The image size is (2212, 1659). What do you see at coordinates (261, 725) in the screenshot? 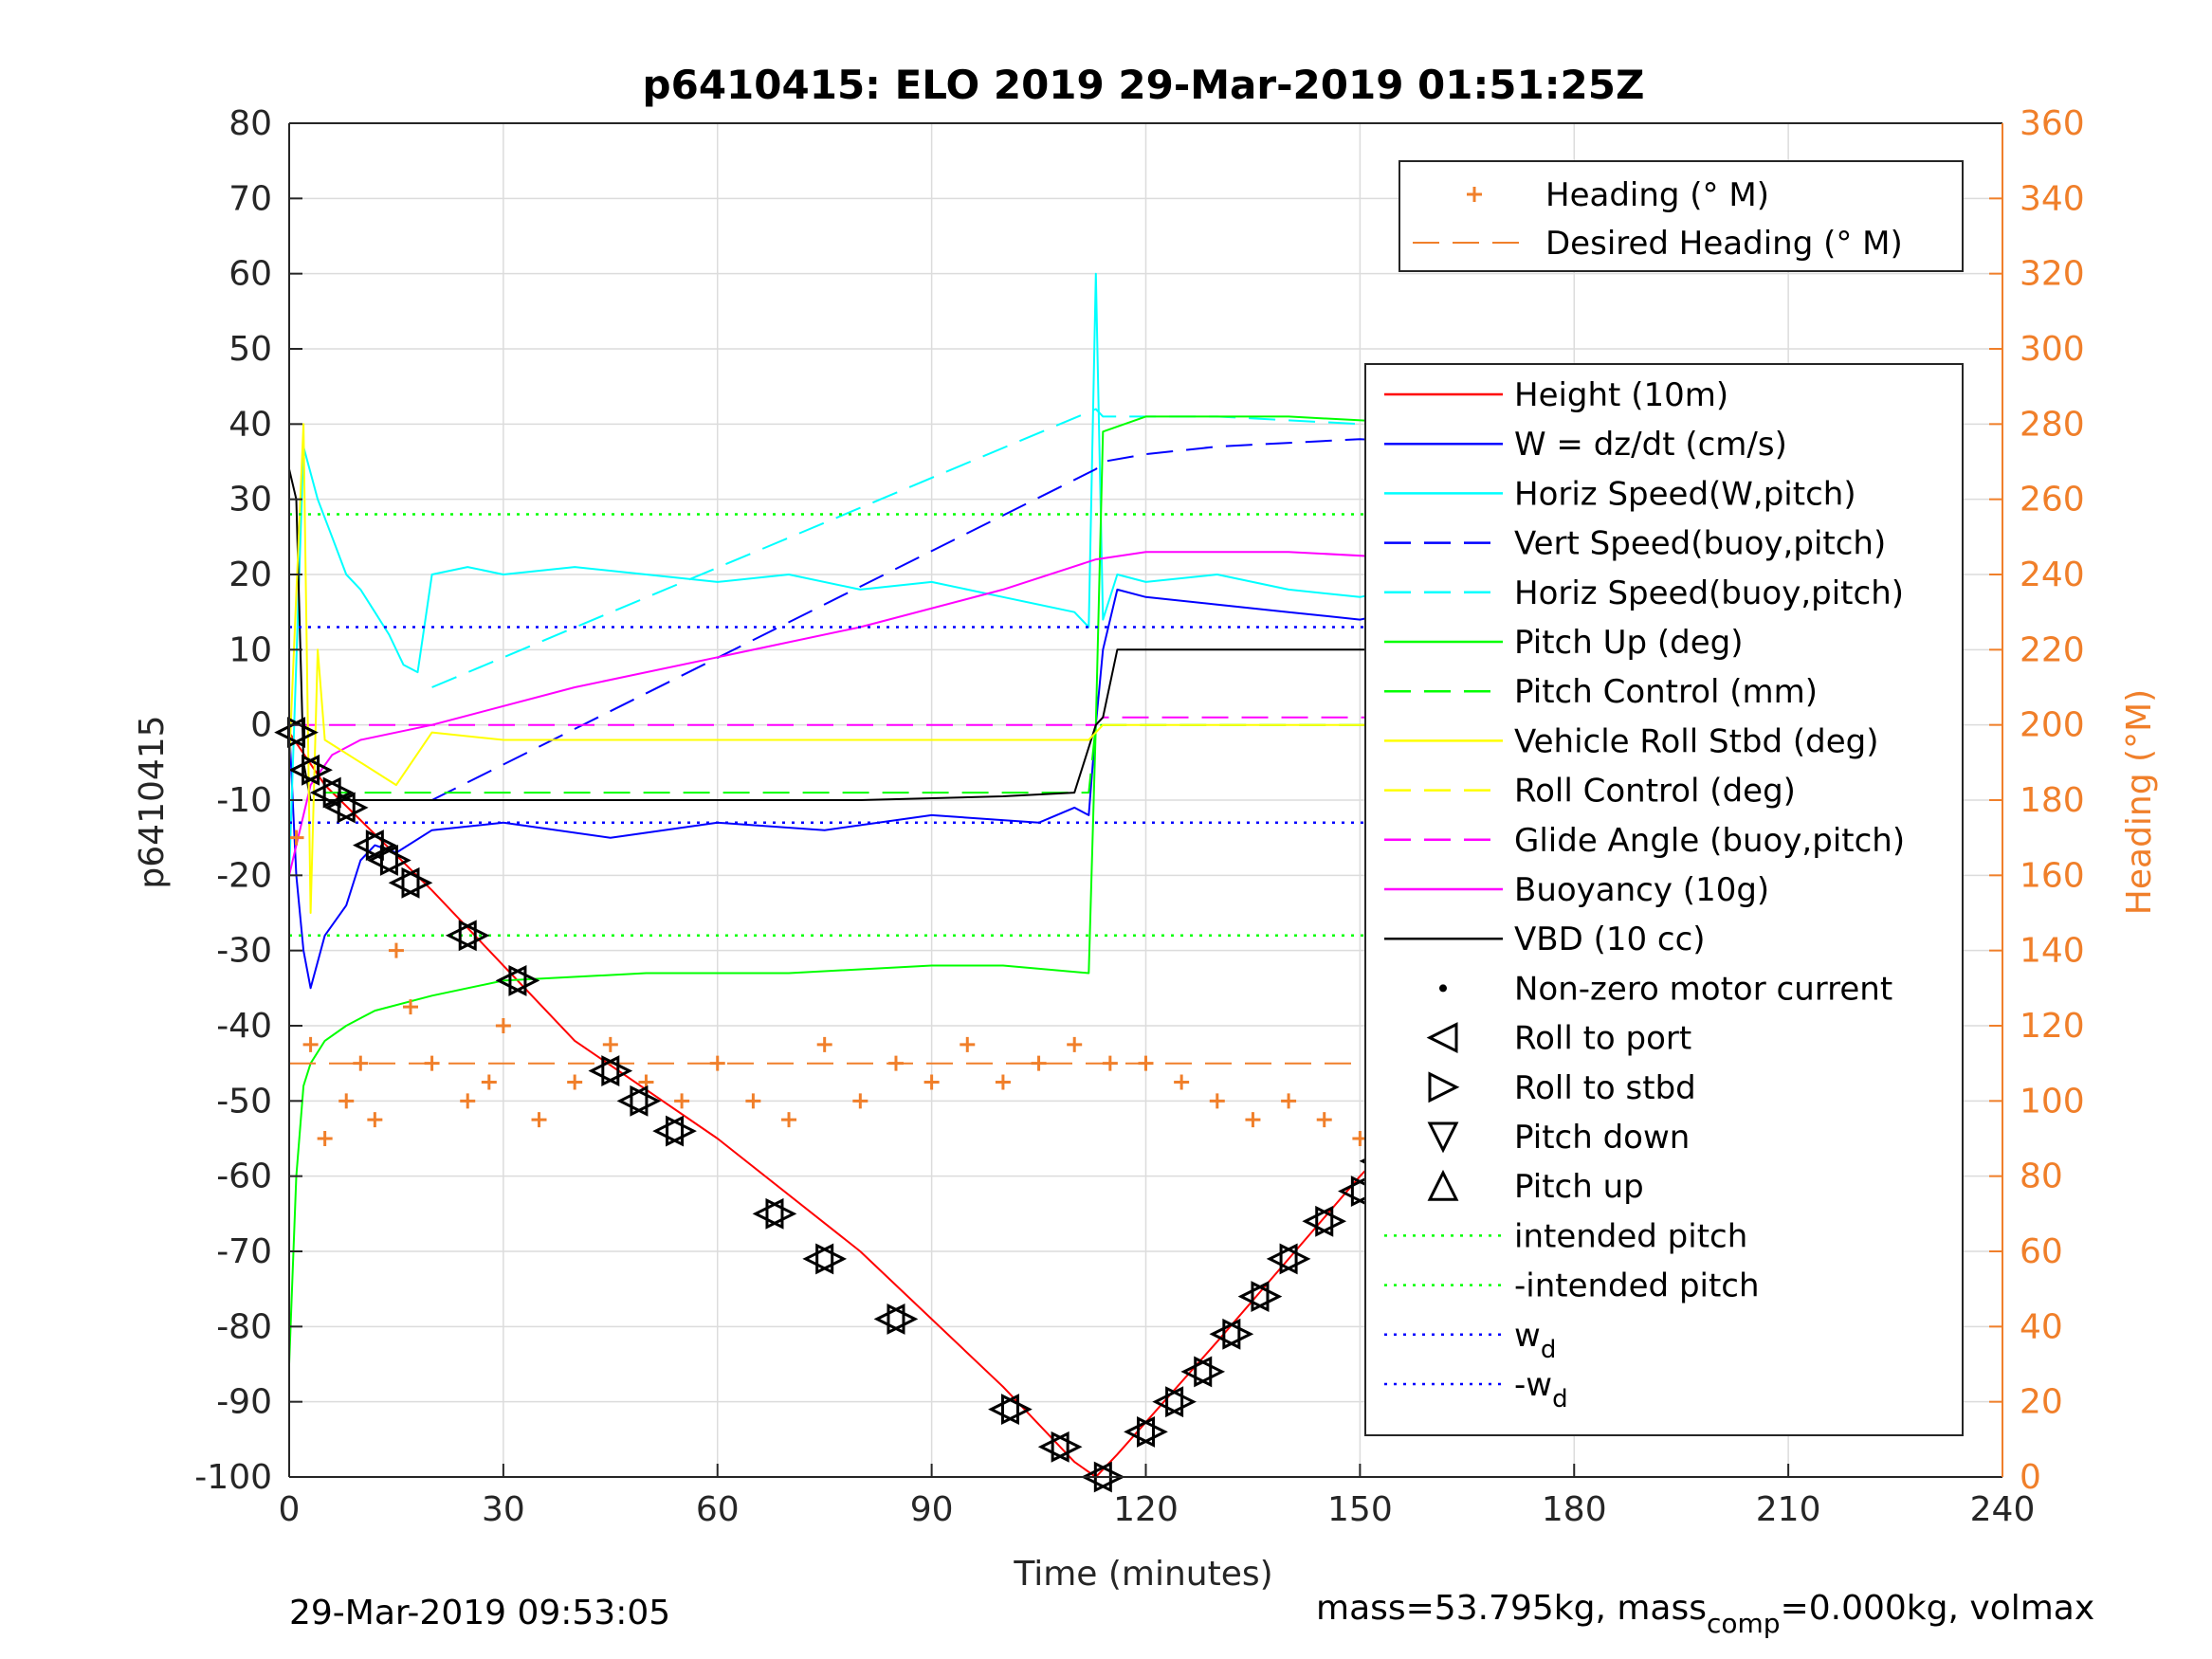
I see `y-tick-label: 0` at bounding box center [261, 725].